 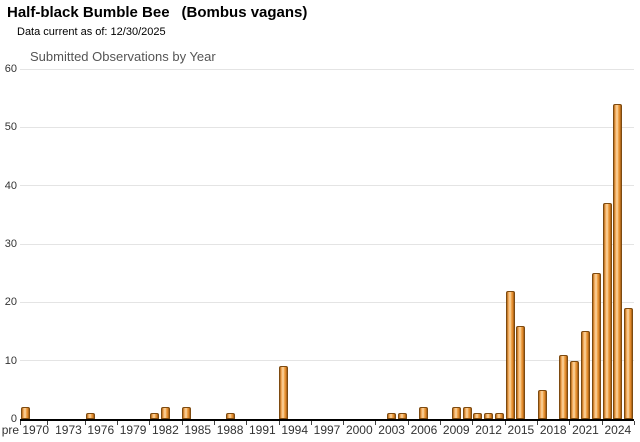 What do you see at coordinates (456, 413) in the screenshot?
I see `bar-2009` at bounding box center [456, 413].